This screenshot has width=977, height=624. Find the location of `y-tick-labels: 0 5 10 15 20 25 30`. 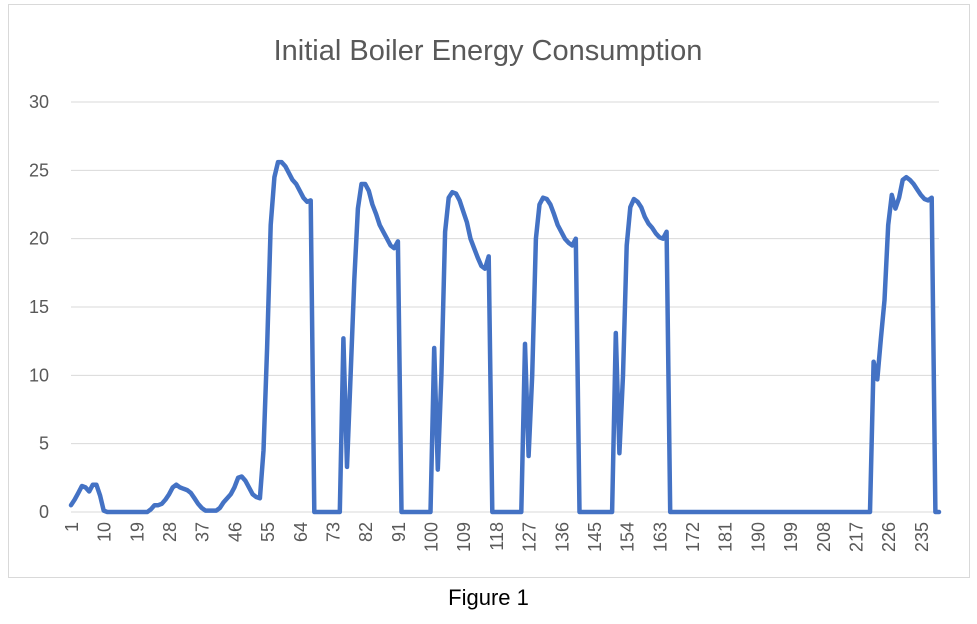

y-tick-labels: 0 5 10 15 20 25 30 is located at coordinates (39, 307).